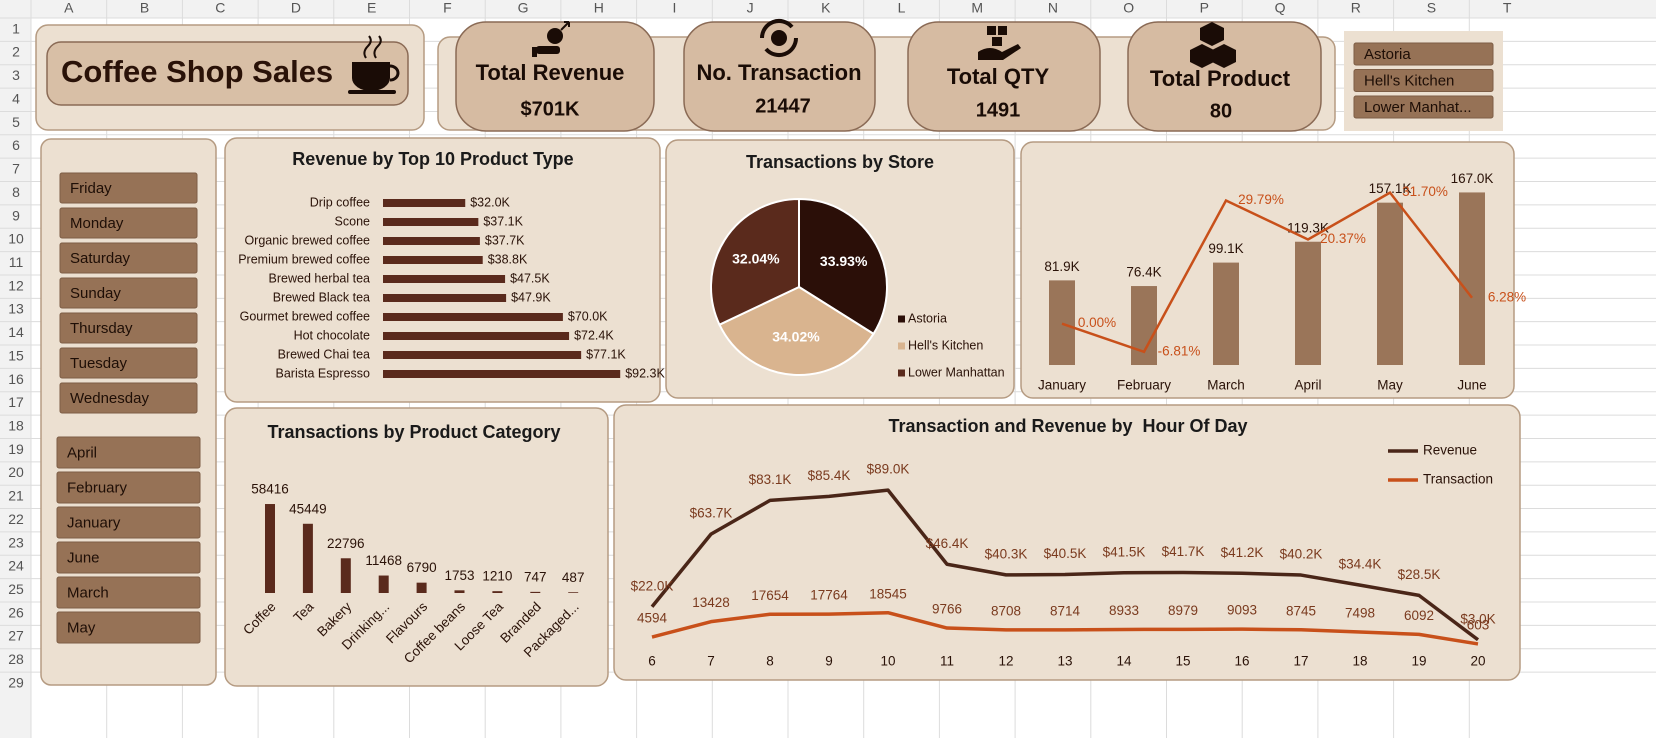 This screenshot has width=1656, height=738. Describe the element at coordinates (1419, 615) in the screenshot. I see `value-label: 6092` at that location.